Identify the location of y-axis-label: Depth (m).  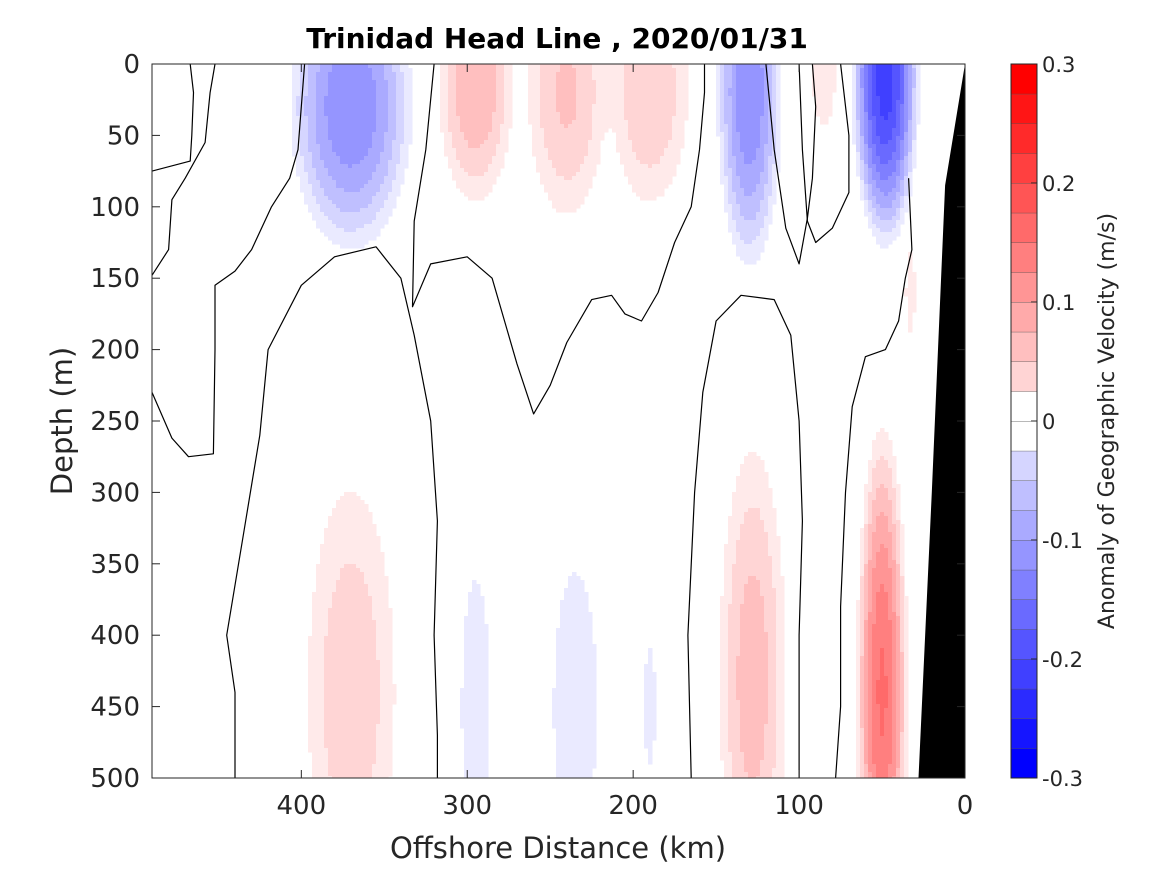
(62, 421).